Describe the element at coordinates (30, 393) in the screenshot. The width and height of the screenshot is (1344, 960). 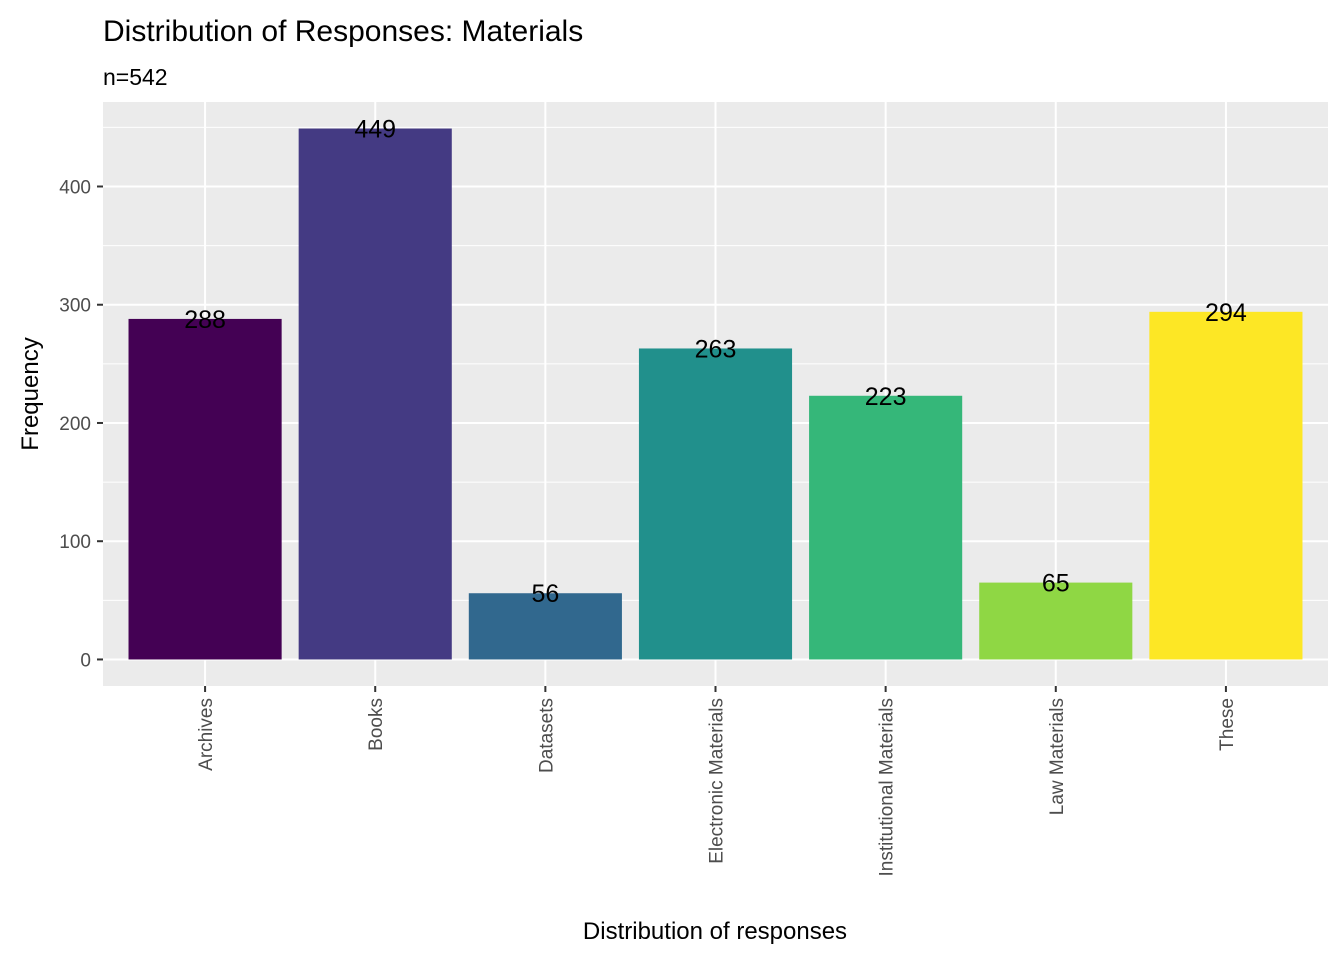
I see `y-axis-title: Frequency` at that location.